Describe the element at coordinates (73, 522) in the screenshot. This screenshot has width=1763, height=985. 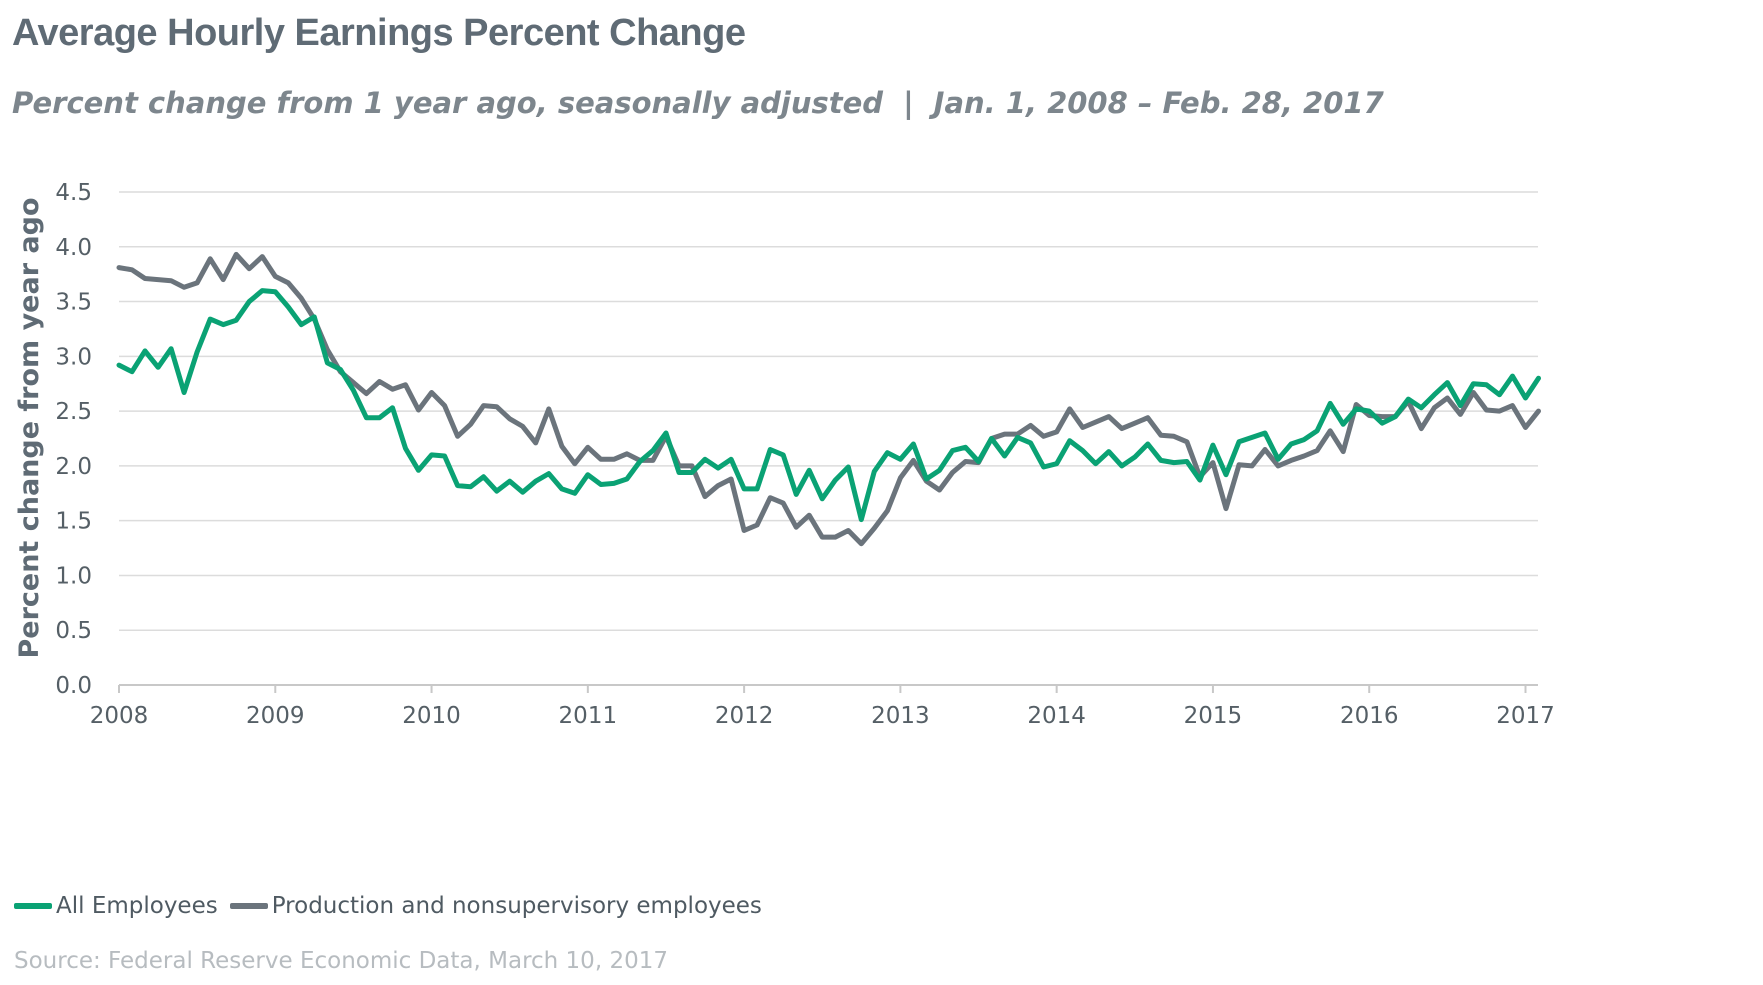
I see `y-tick-label: 1.5` at that location.